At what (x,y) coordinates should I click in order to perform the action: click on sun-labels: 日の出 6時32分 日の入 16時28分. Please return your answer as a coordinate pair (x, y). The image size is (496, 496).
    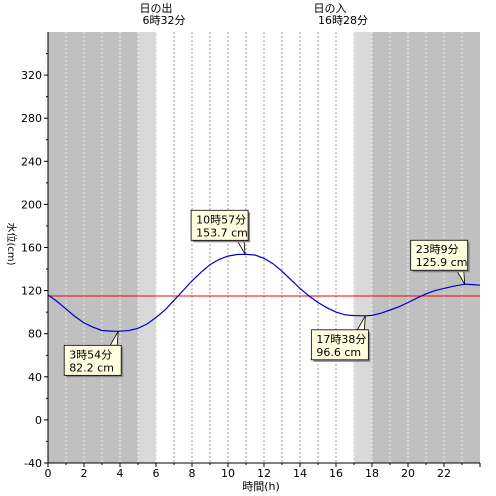
    Looking at the image, I should click on (254, 14).